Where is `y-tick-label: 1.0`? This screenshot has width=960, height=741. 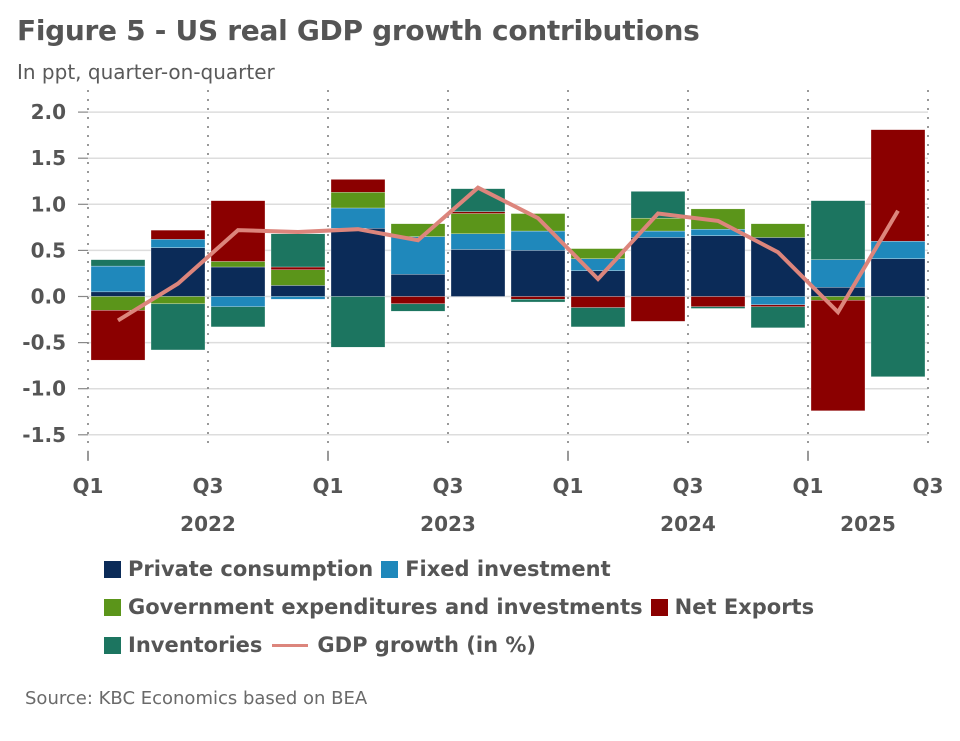
y-tick-label: 1.0 is located at coordinates (48, 204).